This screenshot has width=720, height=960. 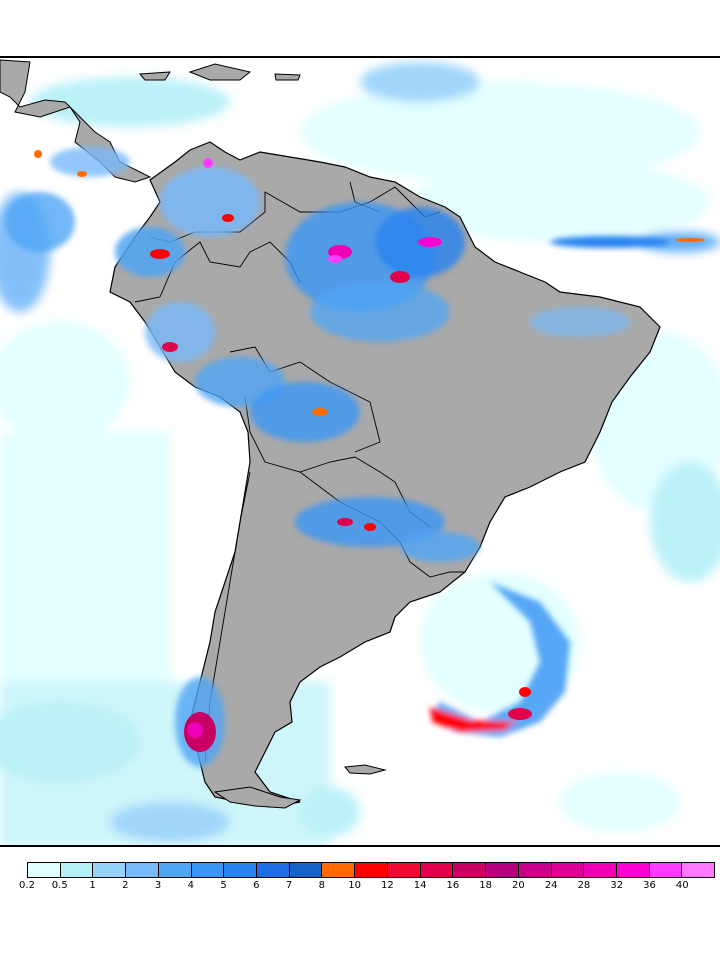 I want to click on colorbar, so click(x=371, y=870).